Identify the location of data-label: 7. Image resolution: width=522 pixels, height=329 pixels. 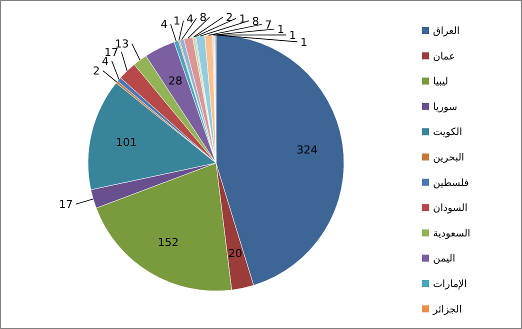
(268, 25).